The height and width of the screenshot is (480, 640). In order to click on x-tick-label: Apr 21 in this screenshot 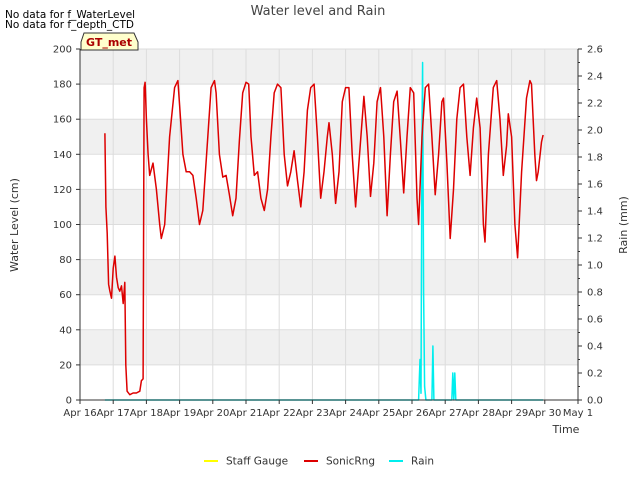, I will do `click(245, 413)`.